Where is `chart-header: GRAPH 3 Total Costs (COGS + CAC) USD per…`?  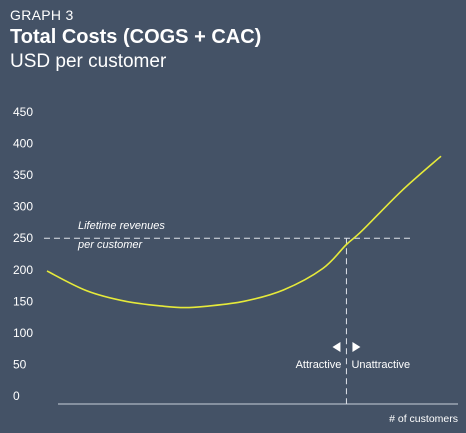 chart-header: GRAPH 3 Total Costs (COGS + CAC) USD per… is located at coordinates (135, 40).